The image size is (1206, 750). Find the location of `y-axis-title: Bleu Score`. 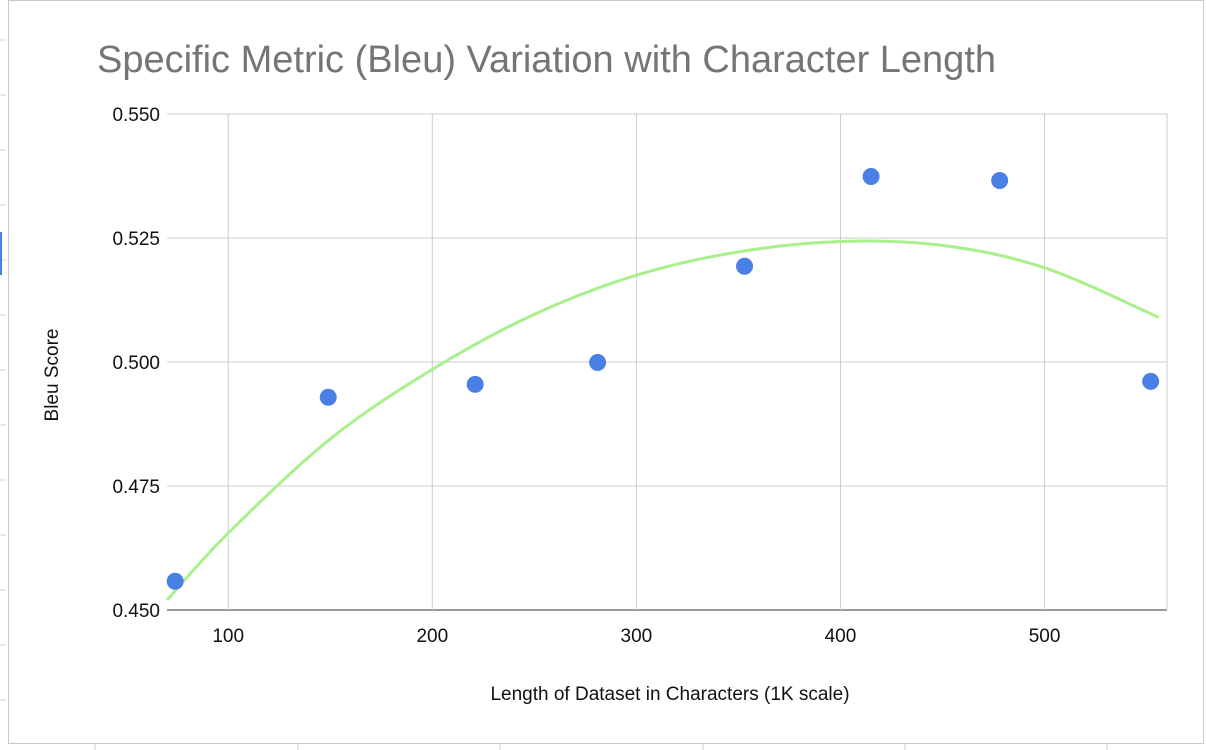

y-axis-title: Bleu Score is located at coordinates (52, 375).